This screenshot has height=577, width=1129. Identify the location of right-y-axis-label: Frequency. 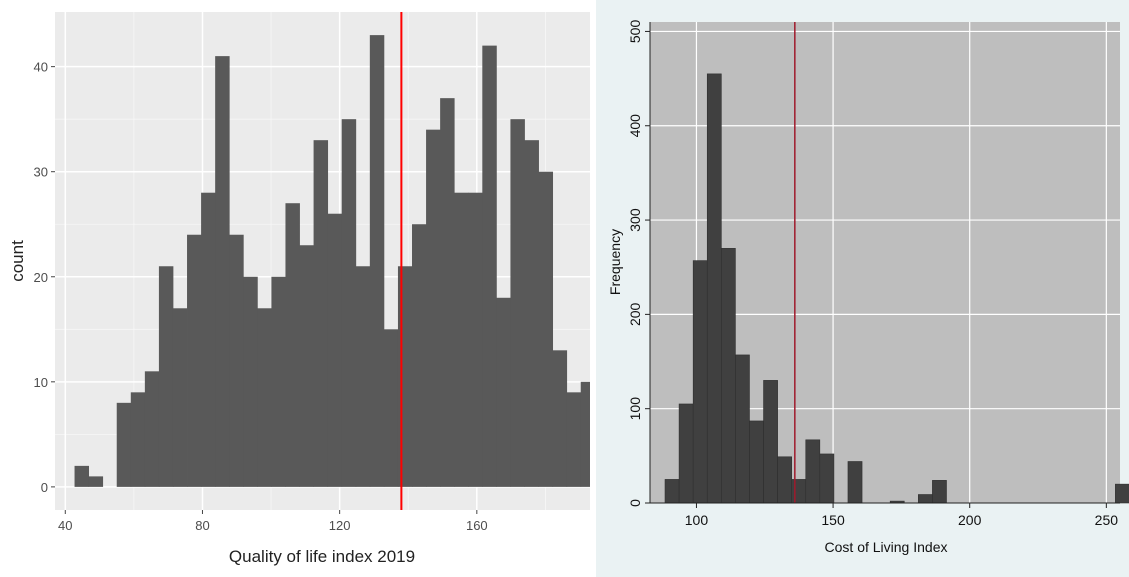
(615, 262).